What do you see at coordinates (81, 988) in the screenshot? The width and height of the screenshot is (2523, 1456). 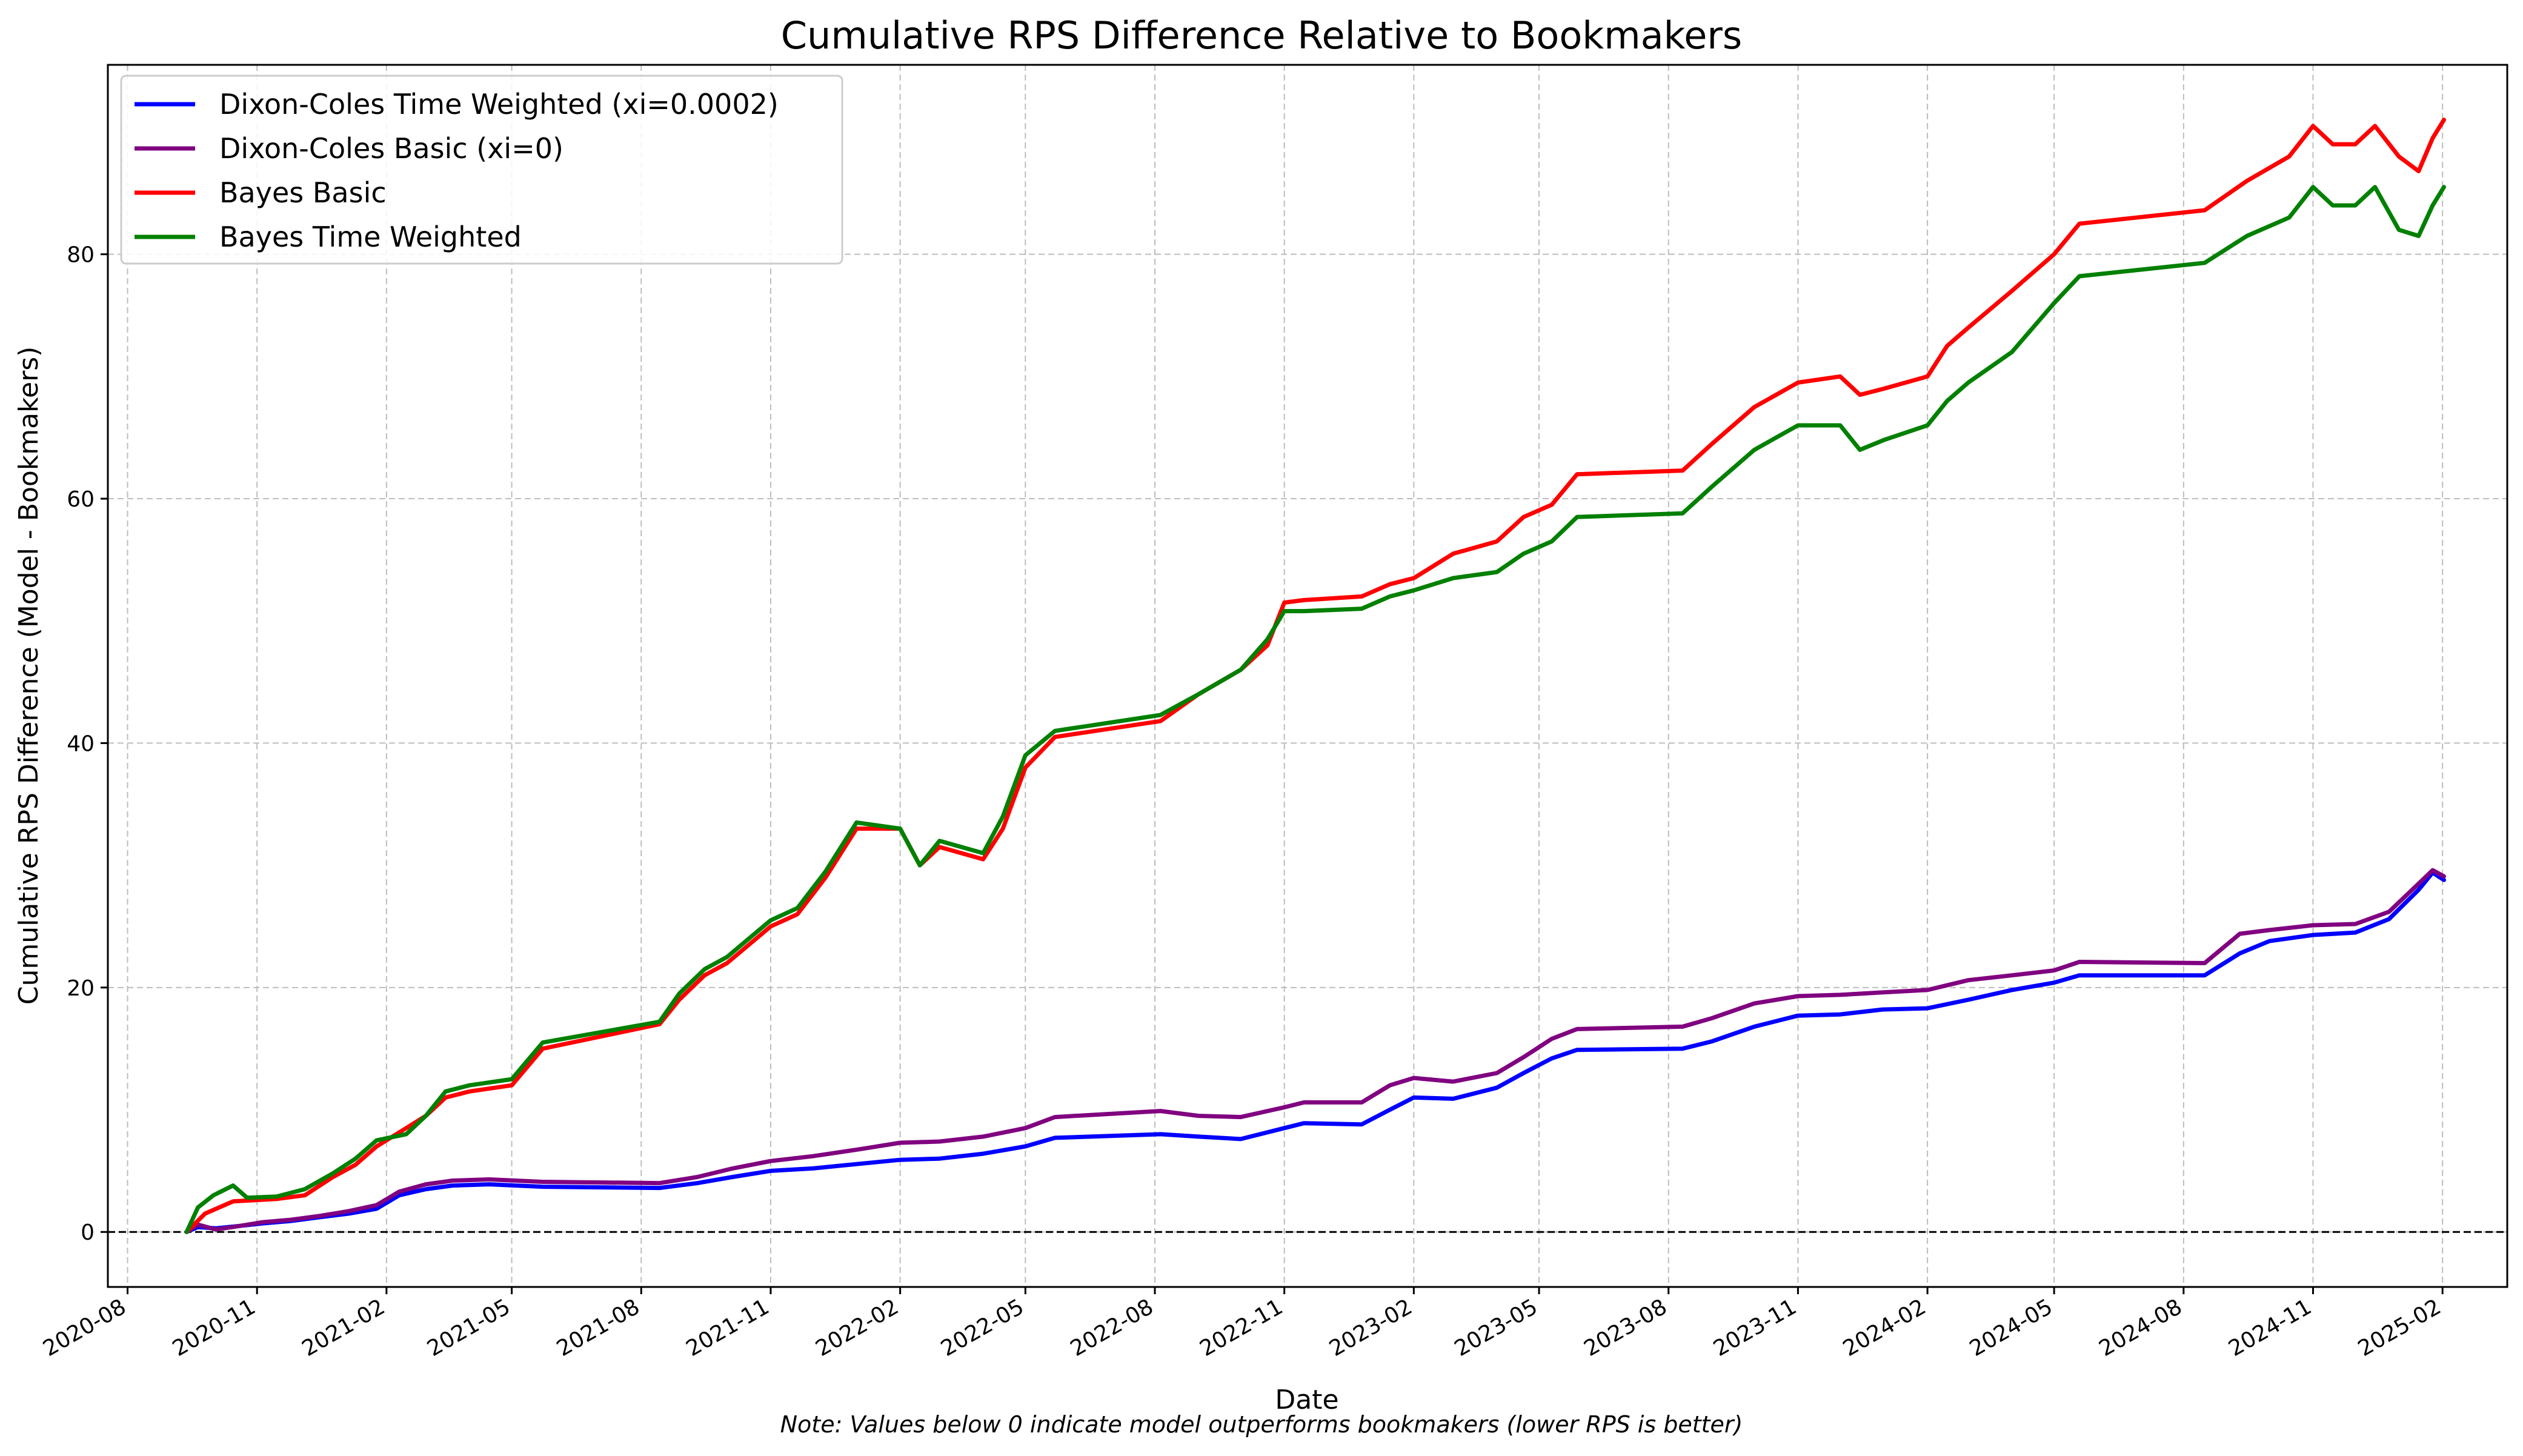 I see `y-tick-label: 20` at bounding box center [81, 988].